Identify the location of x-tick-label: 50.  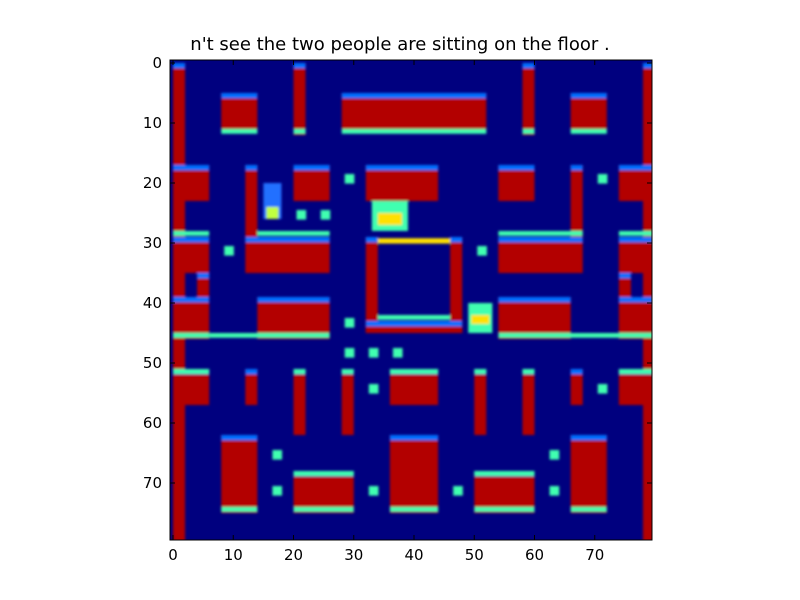
(474, 555).